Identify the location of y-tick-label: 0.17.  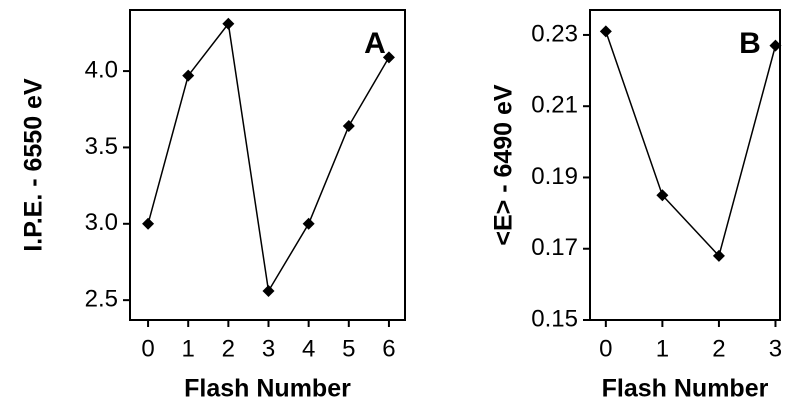
(554, 247).